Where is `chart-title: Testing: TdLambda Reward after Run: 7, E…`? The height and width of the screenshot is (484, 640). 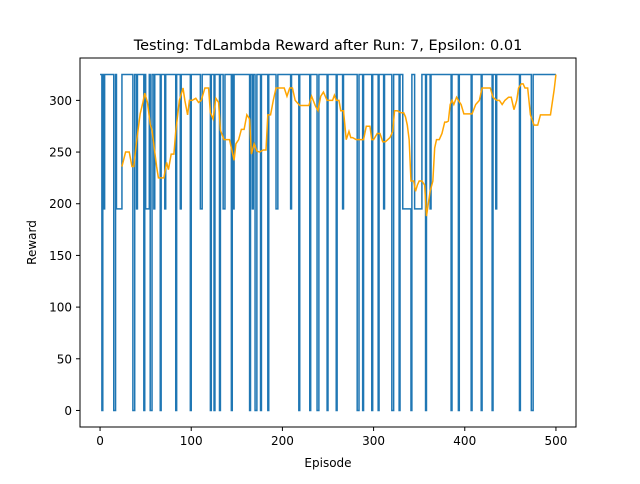 chart-title: Testing: TdLambda Reward after Run: 7, E… is located at coordinates (328, 46).